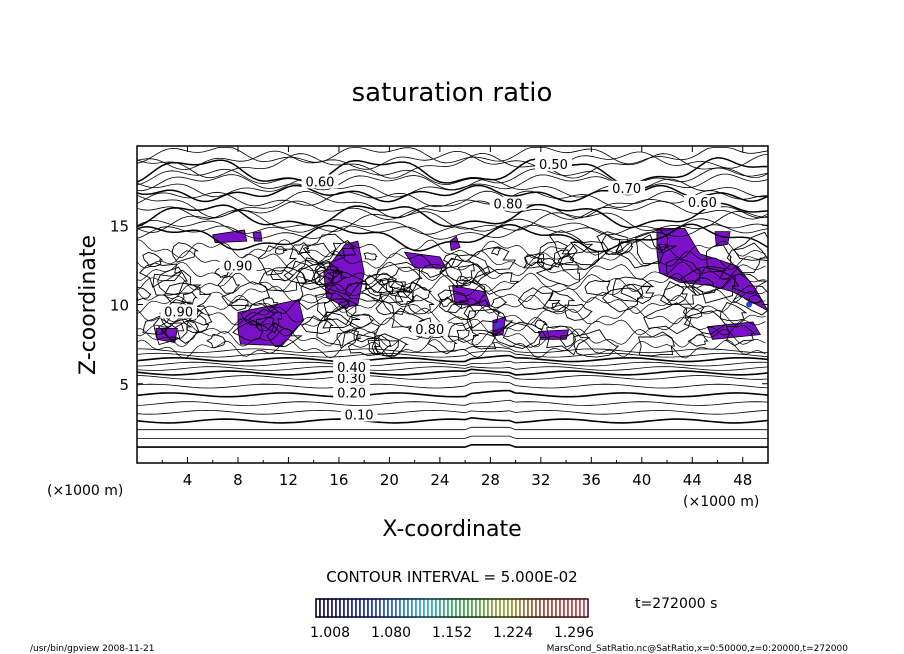 This screenshot has width=904, height=654. I want to click on contour-label: 0.30, so click(351, 379).